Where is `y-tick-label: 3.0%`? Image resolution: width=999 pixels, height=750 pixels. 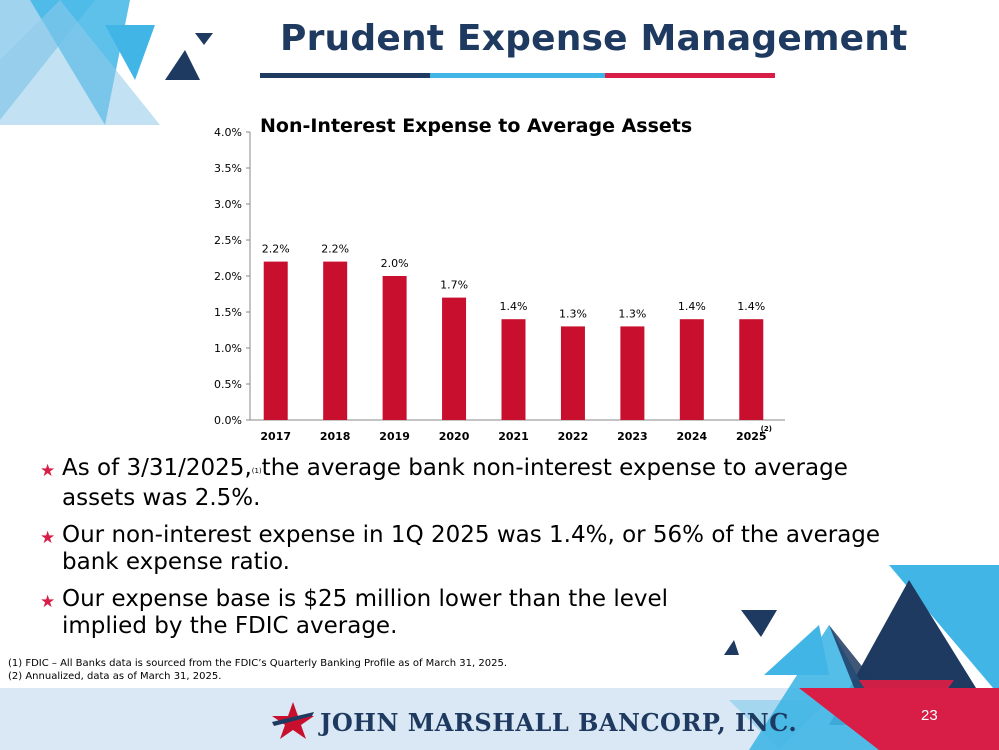 y-tick-label: 3.0% is located at coordinates (228, 204).